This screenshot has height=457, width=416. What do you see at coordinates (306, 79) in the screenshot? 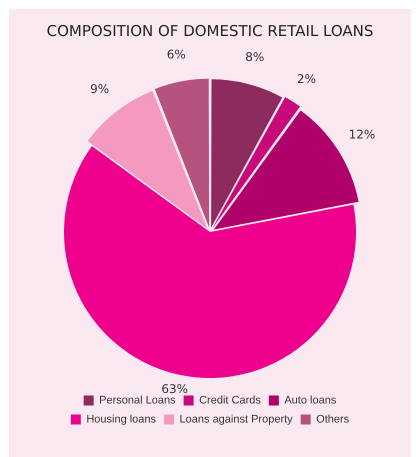
I see `data-label: 2%` at bounding box center [306, 79].